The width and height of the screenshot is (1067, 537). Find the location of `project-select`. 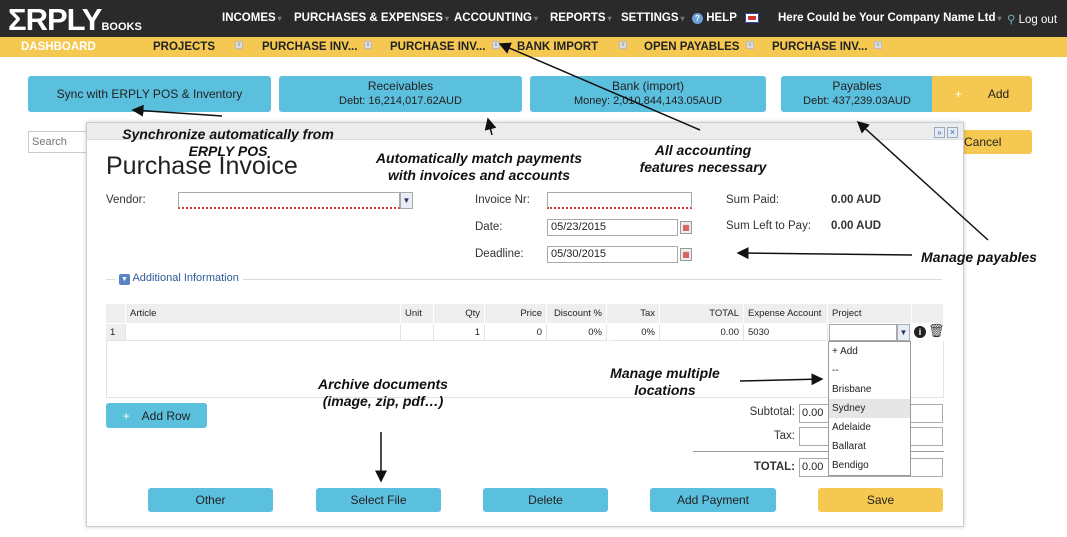

project-select is located at coordinates (863, 332).